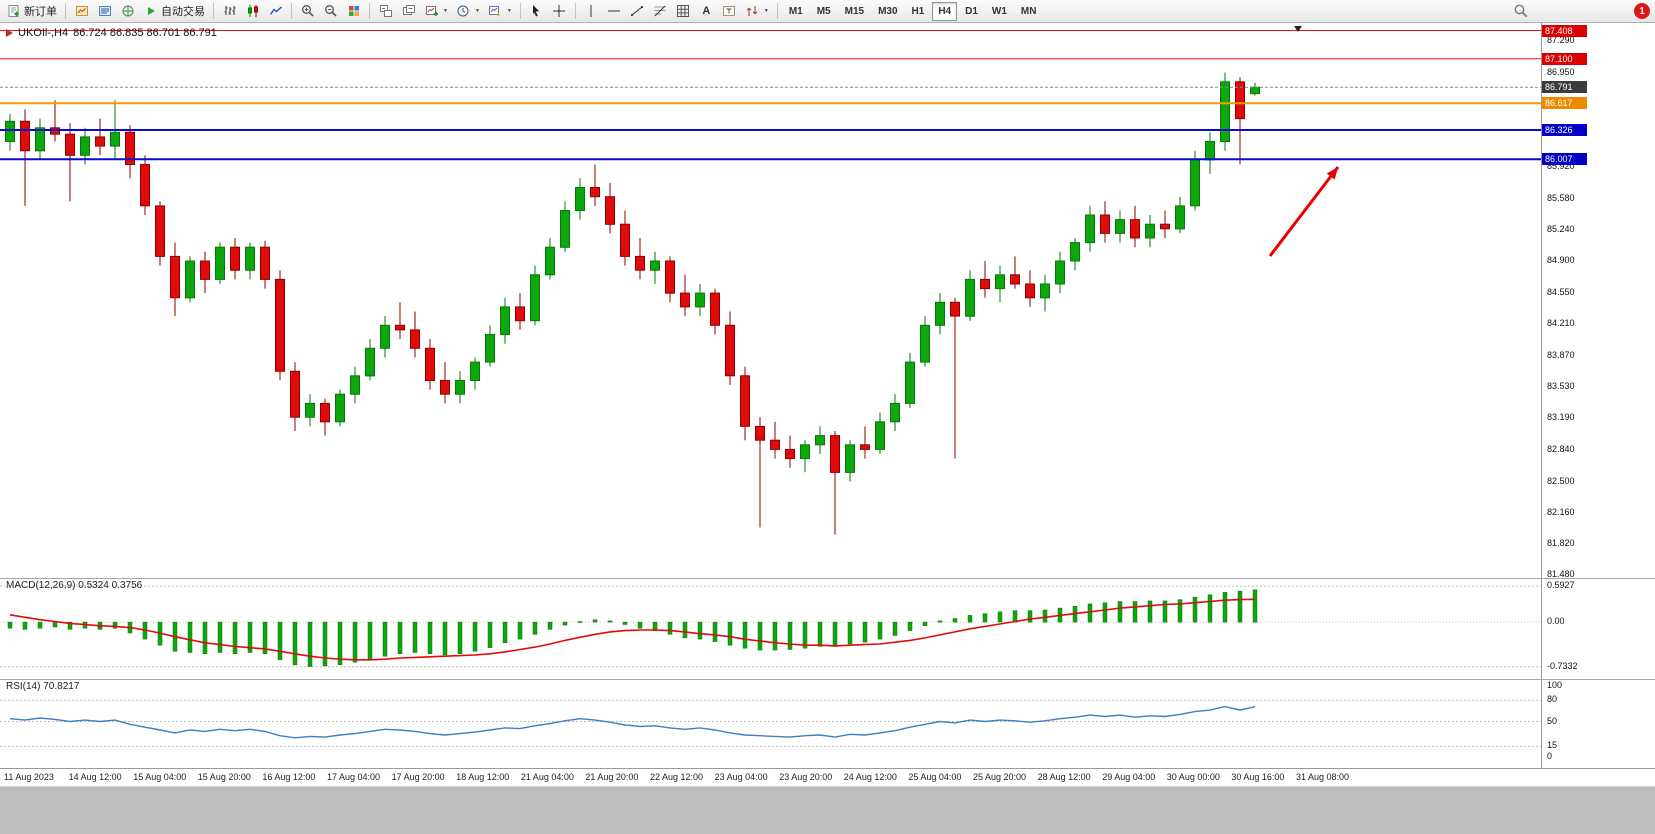 This screenshot has height=834, width=1655. Describe the element at coordinates (1028, 11) in the screenshot. I see `timeframe-MN: MN` at that location.